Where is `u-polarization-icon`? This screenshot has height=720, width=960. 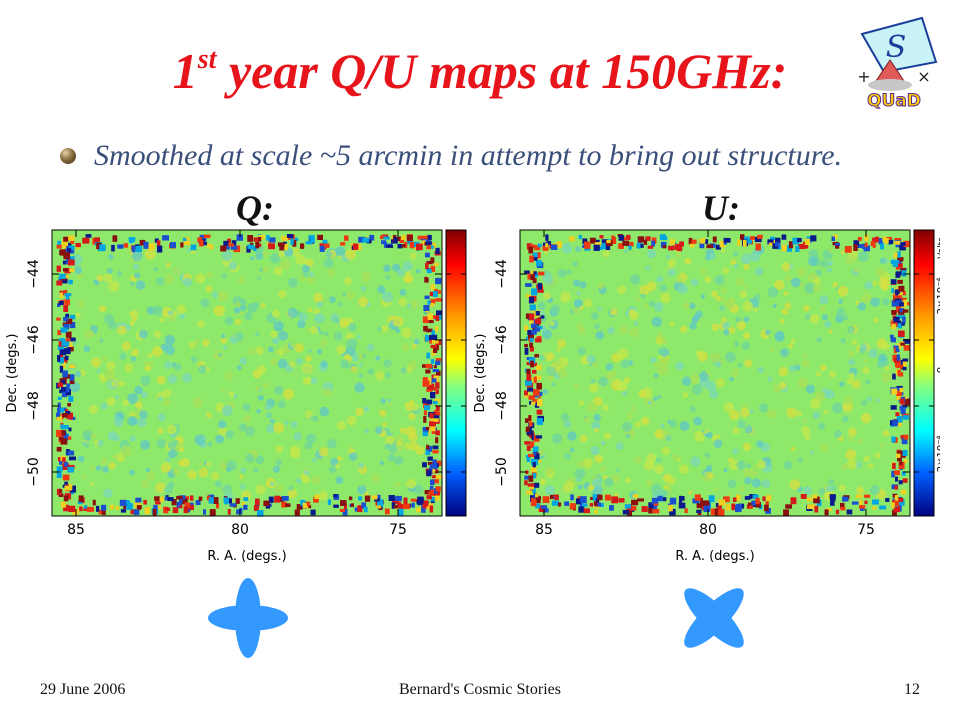
u-polarization-icon is located at coordinates (714, 620).